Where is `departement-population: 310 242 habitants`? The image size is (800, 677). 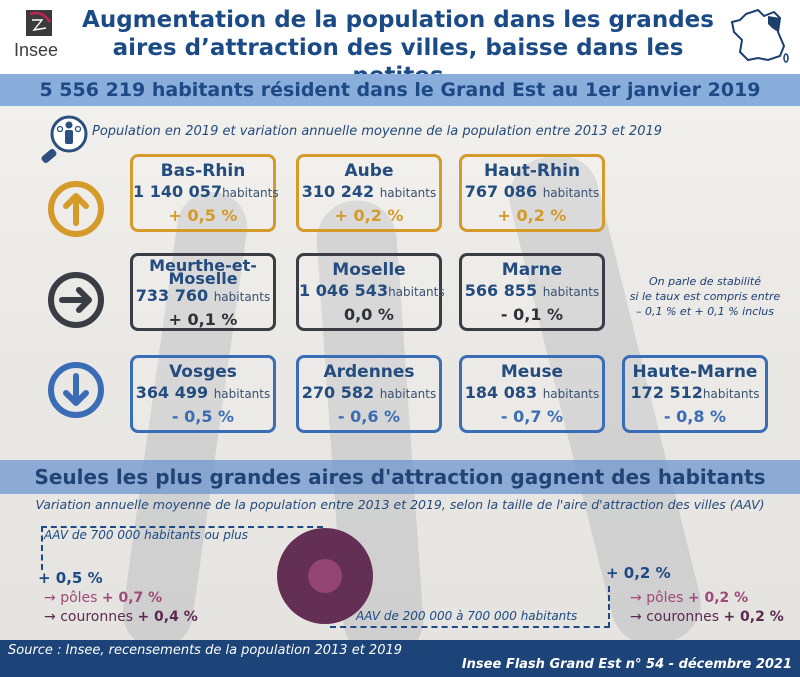 departement-population: 310 242 habitants is located at coordinates (369, 191).